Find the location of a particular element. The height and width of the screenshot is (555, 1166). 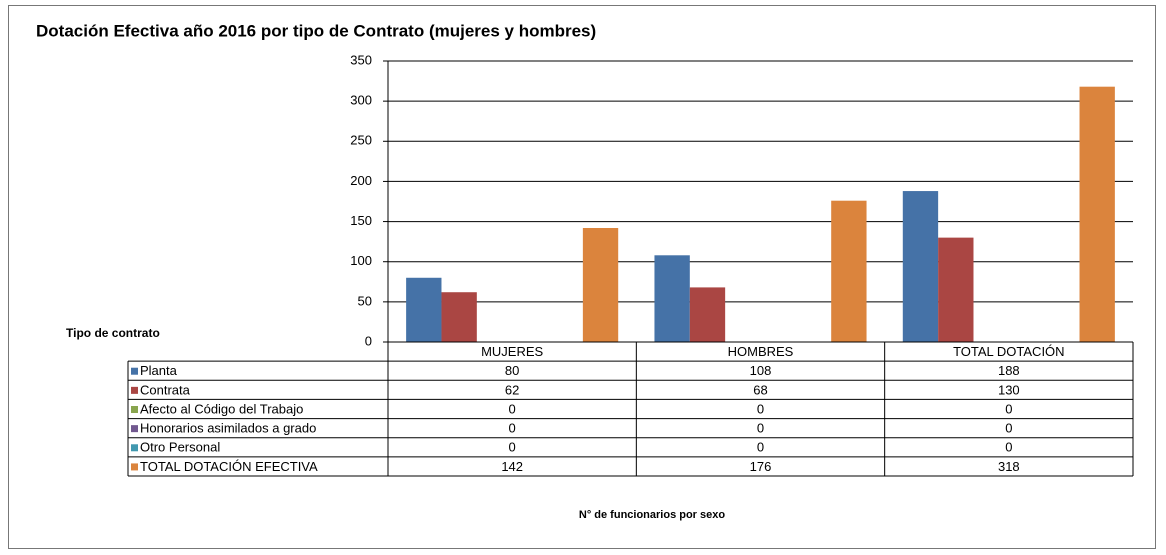

table-value: 62 is located at coordinates (512, 389).